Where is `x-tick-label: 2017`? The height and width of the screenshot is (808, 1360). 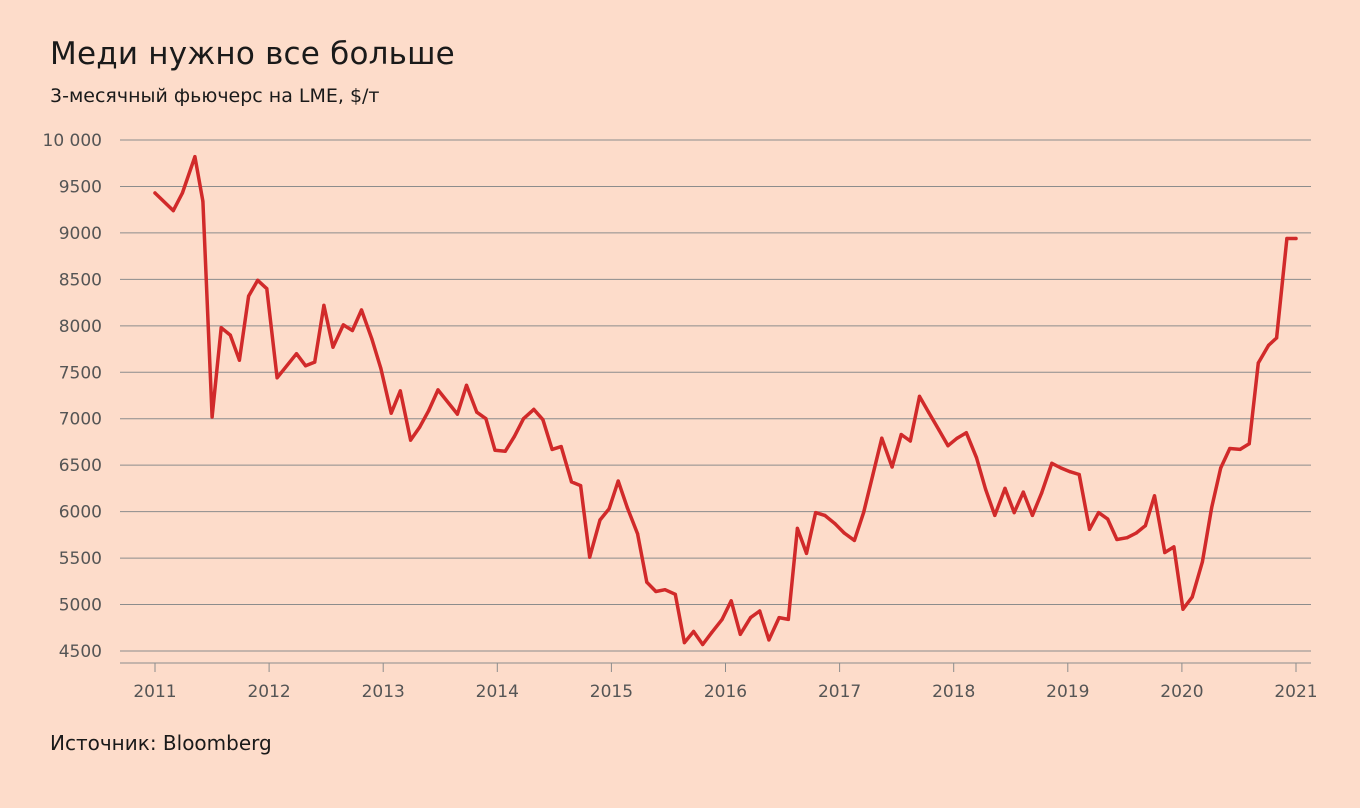 x-tick-label: 2017 is located at coordinates (839, 692).